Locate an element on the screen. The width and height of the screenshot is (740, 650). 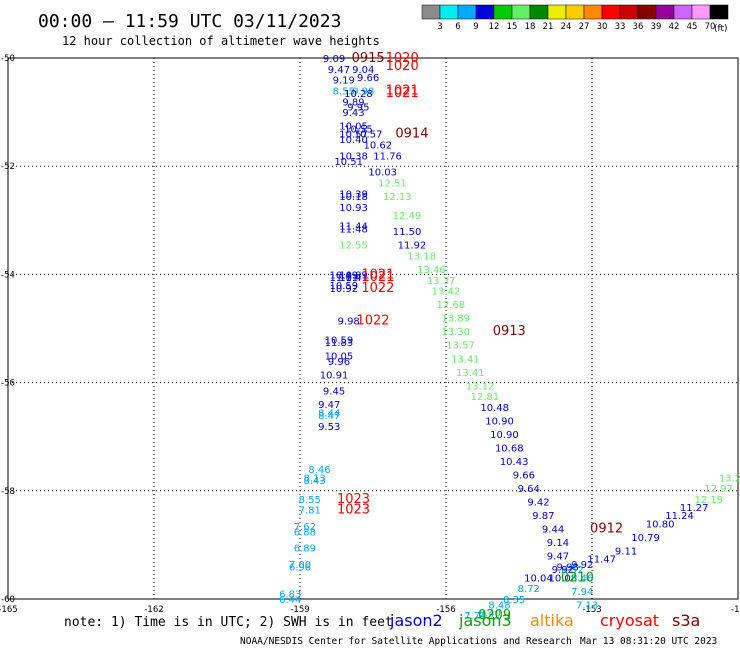
wave-height-label: 7.94 is located at coordinates (582, 592).